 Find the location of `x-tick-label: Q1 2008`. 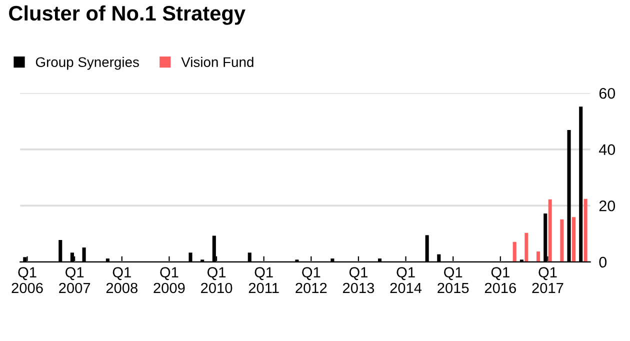

x-tick-label: Q1 2008 is located at coordinates (122, 280).